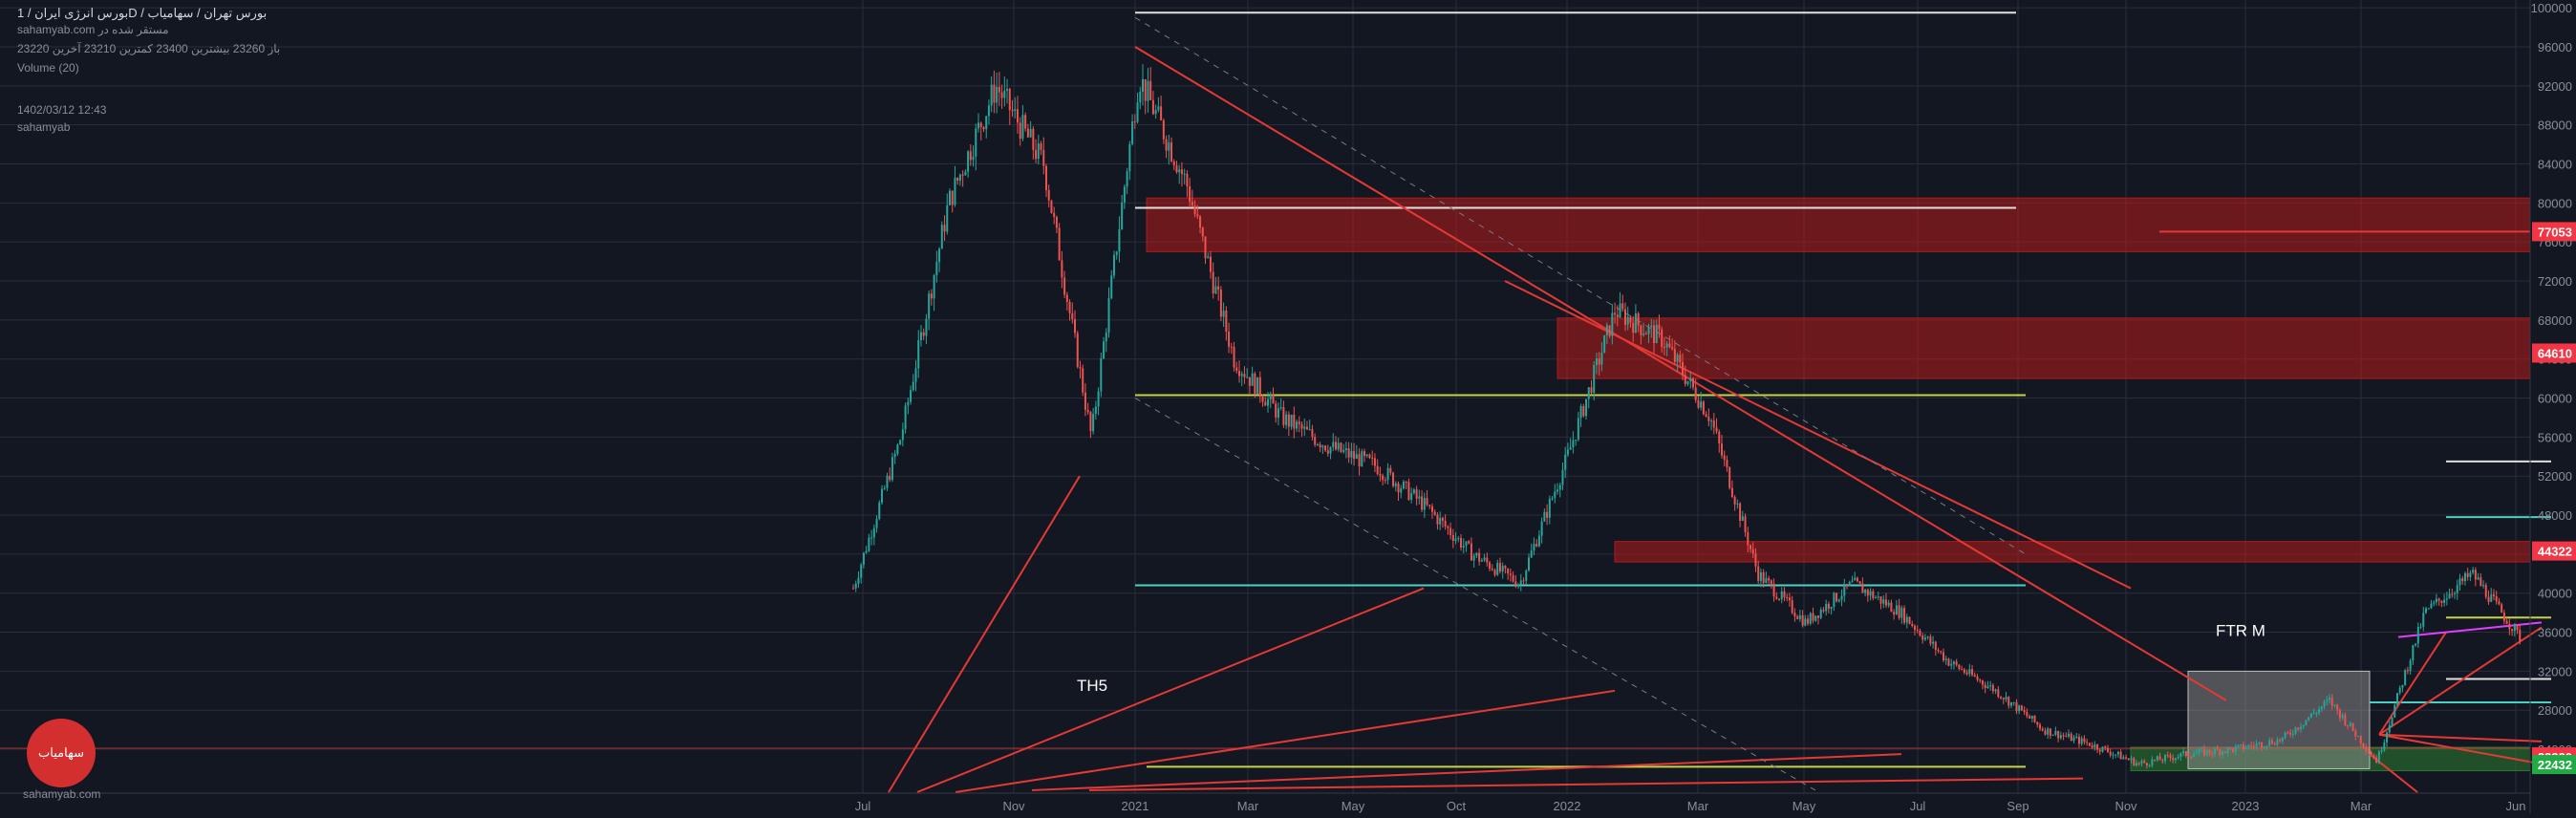  I want to click on sahamyab-logo: سهامیاب, so click(61, 753).